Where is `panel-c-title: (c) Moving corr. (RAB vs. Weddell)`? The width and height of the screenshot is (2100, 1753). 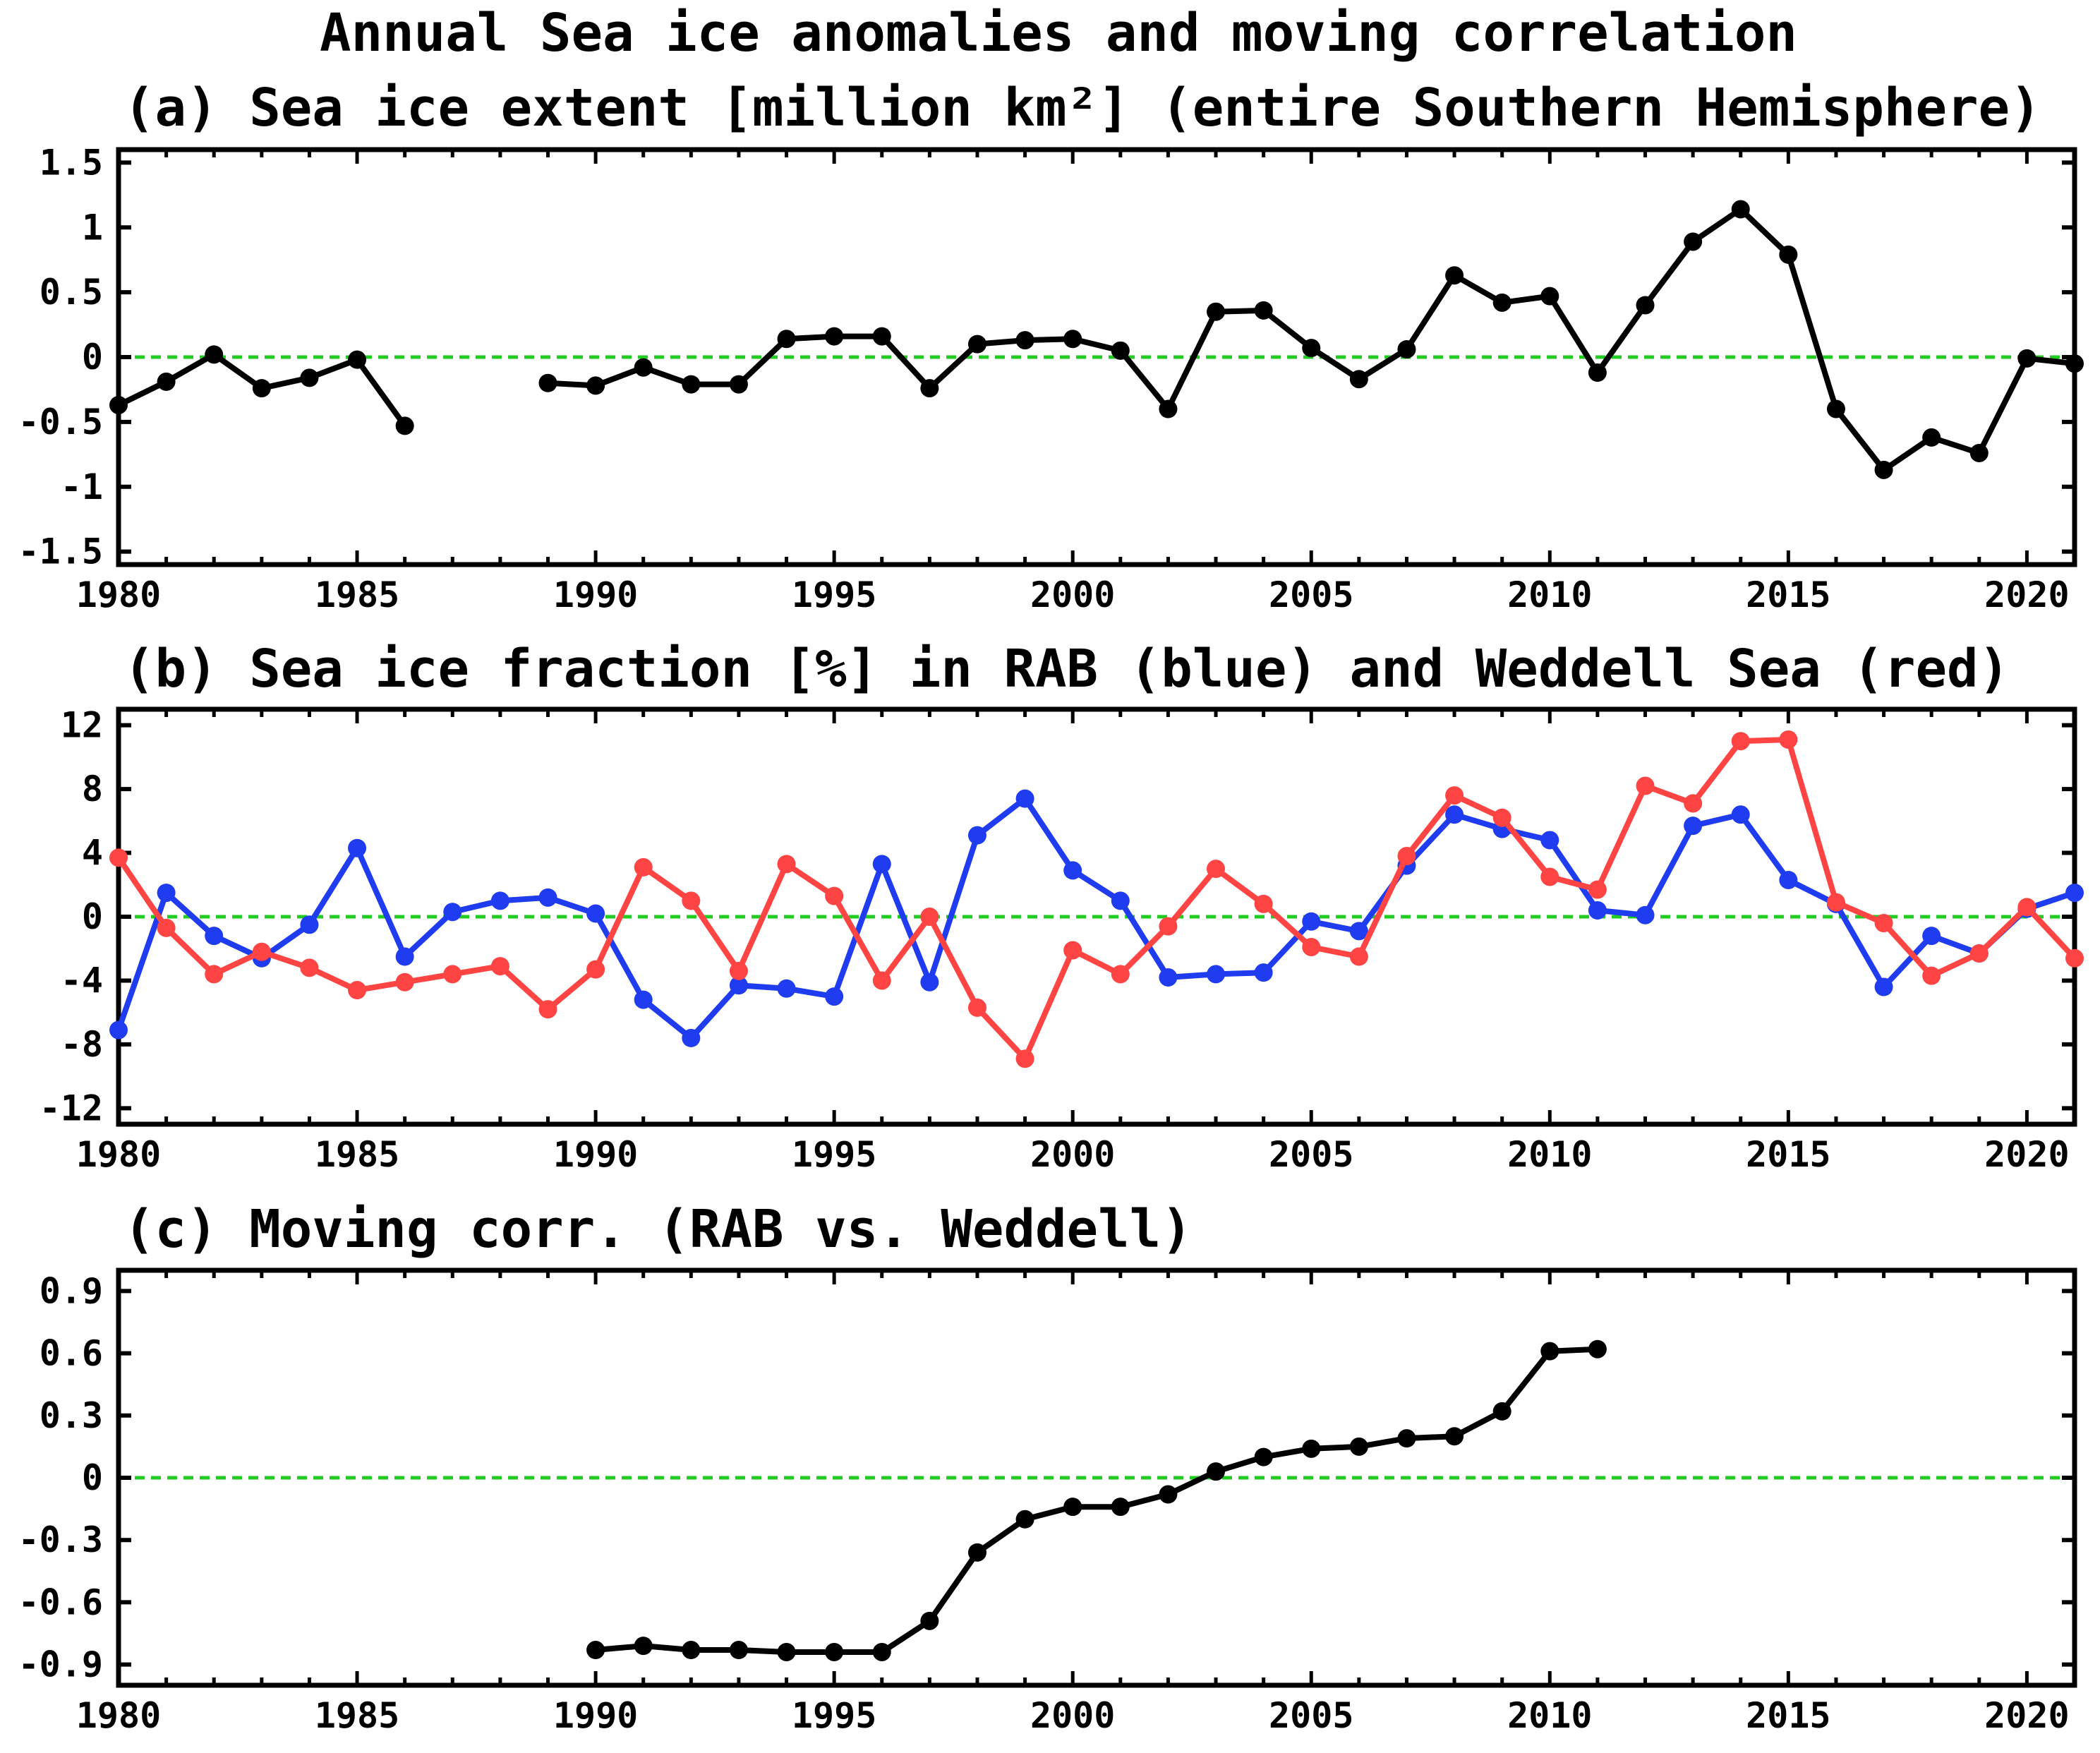
panel-c-title: (c) Moving corr. (RAB vs. Weddell) is located at coordinates (658, 1229).